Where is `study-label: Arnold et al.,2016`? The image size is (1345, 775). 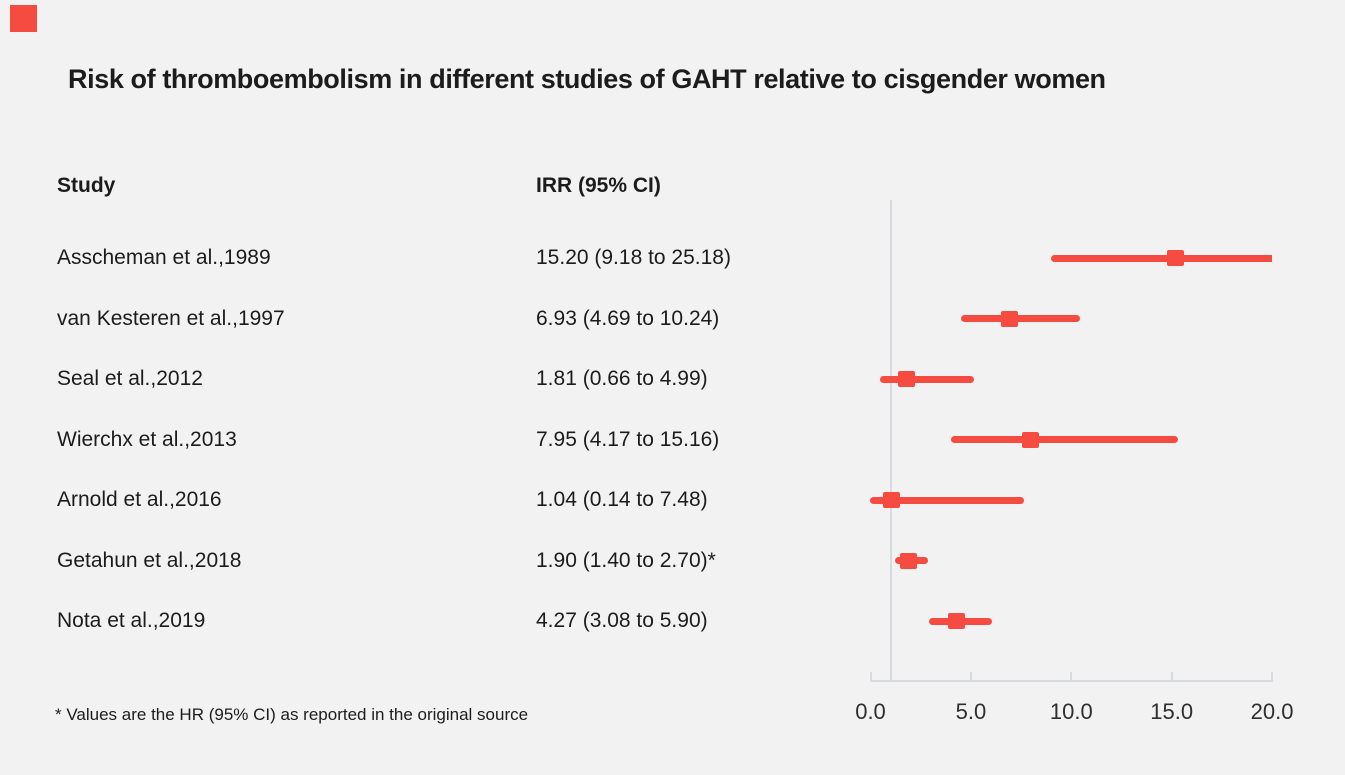
study-label: Arnold et al.,2016 is located at coordinates (139, 499).